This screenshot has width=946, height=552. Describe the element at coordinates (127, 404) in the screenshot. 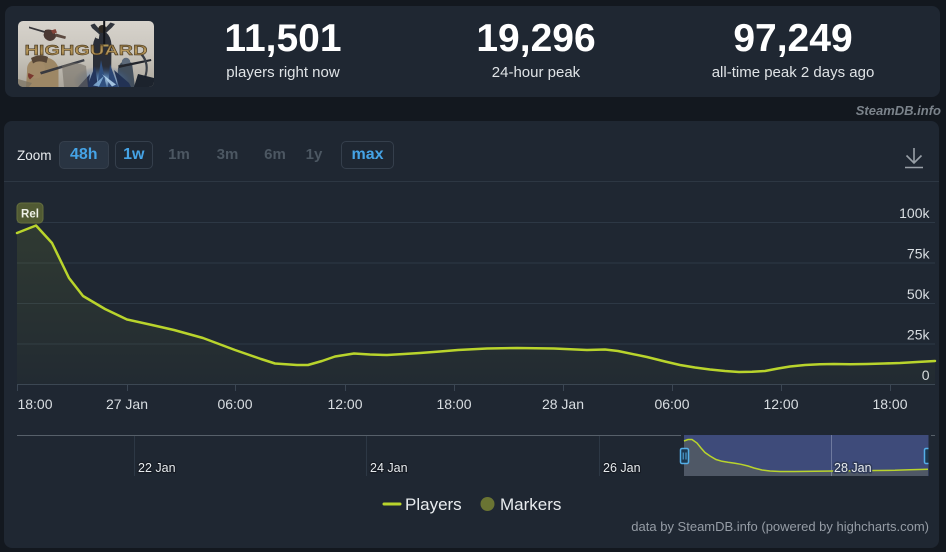

I see `svg-text: 27 Jan` at that location.